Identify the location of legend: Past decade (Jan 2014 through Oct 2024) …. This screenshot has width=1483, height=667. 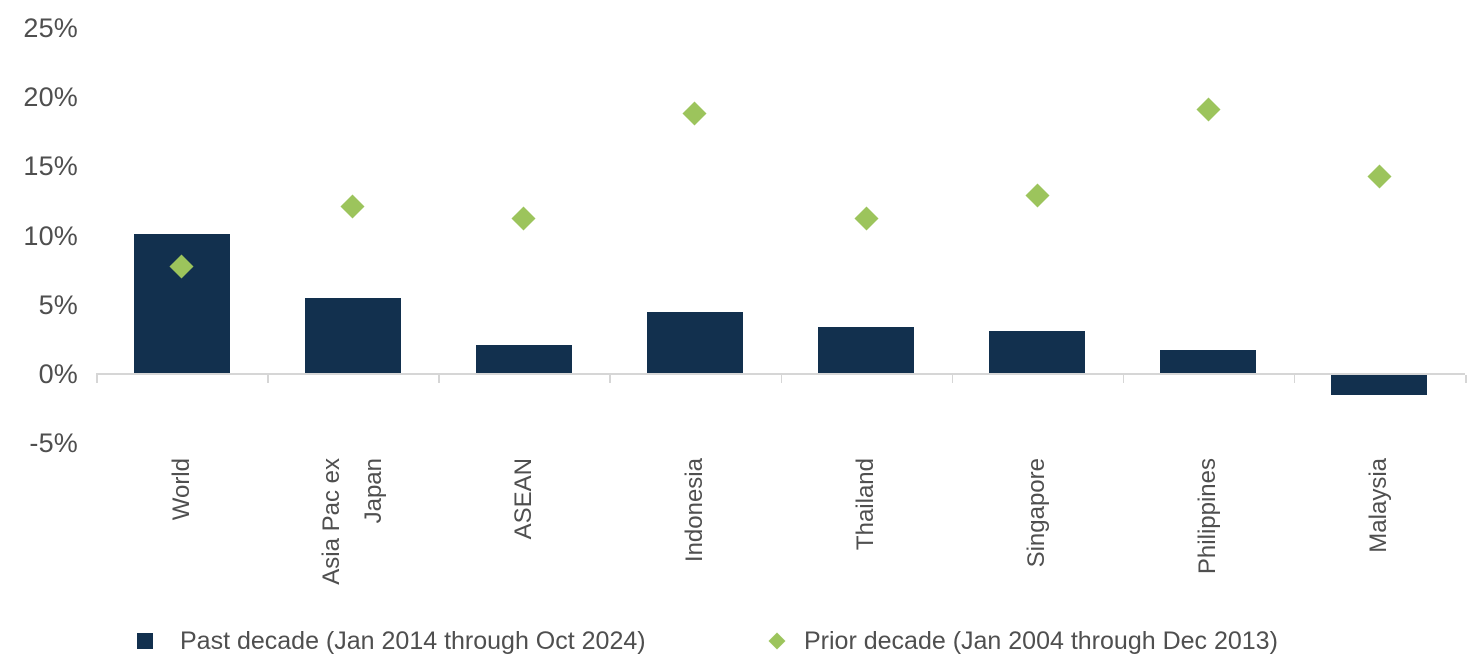
(741, 641).